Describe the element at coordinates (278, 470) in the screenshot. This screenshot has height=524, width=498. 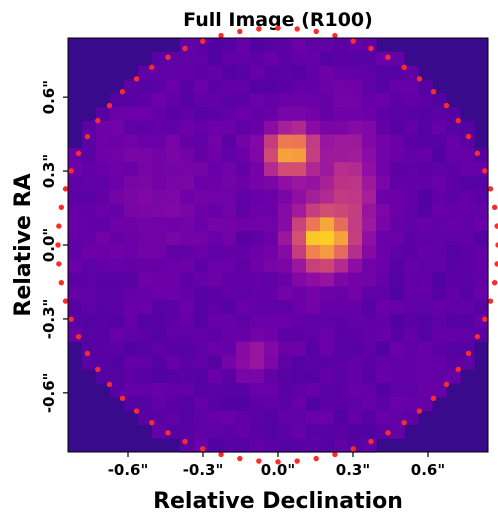
I see `x-tick-label: 0.0"` at that location.